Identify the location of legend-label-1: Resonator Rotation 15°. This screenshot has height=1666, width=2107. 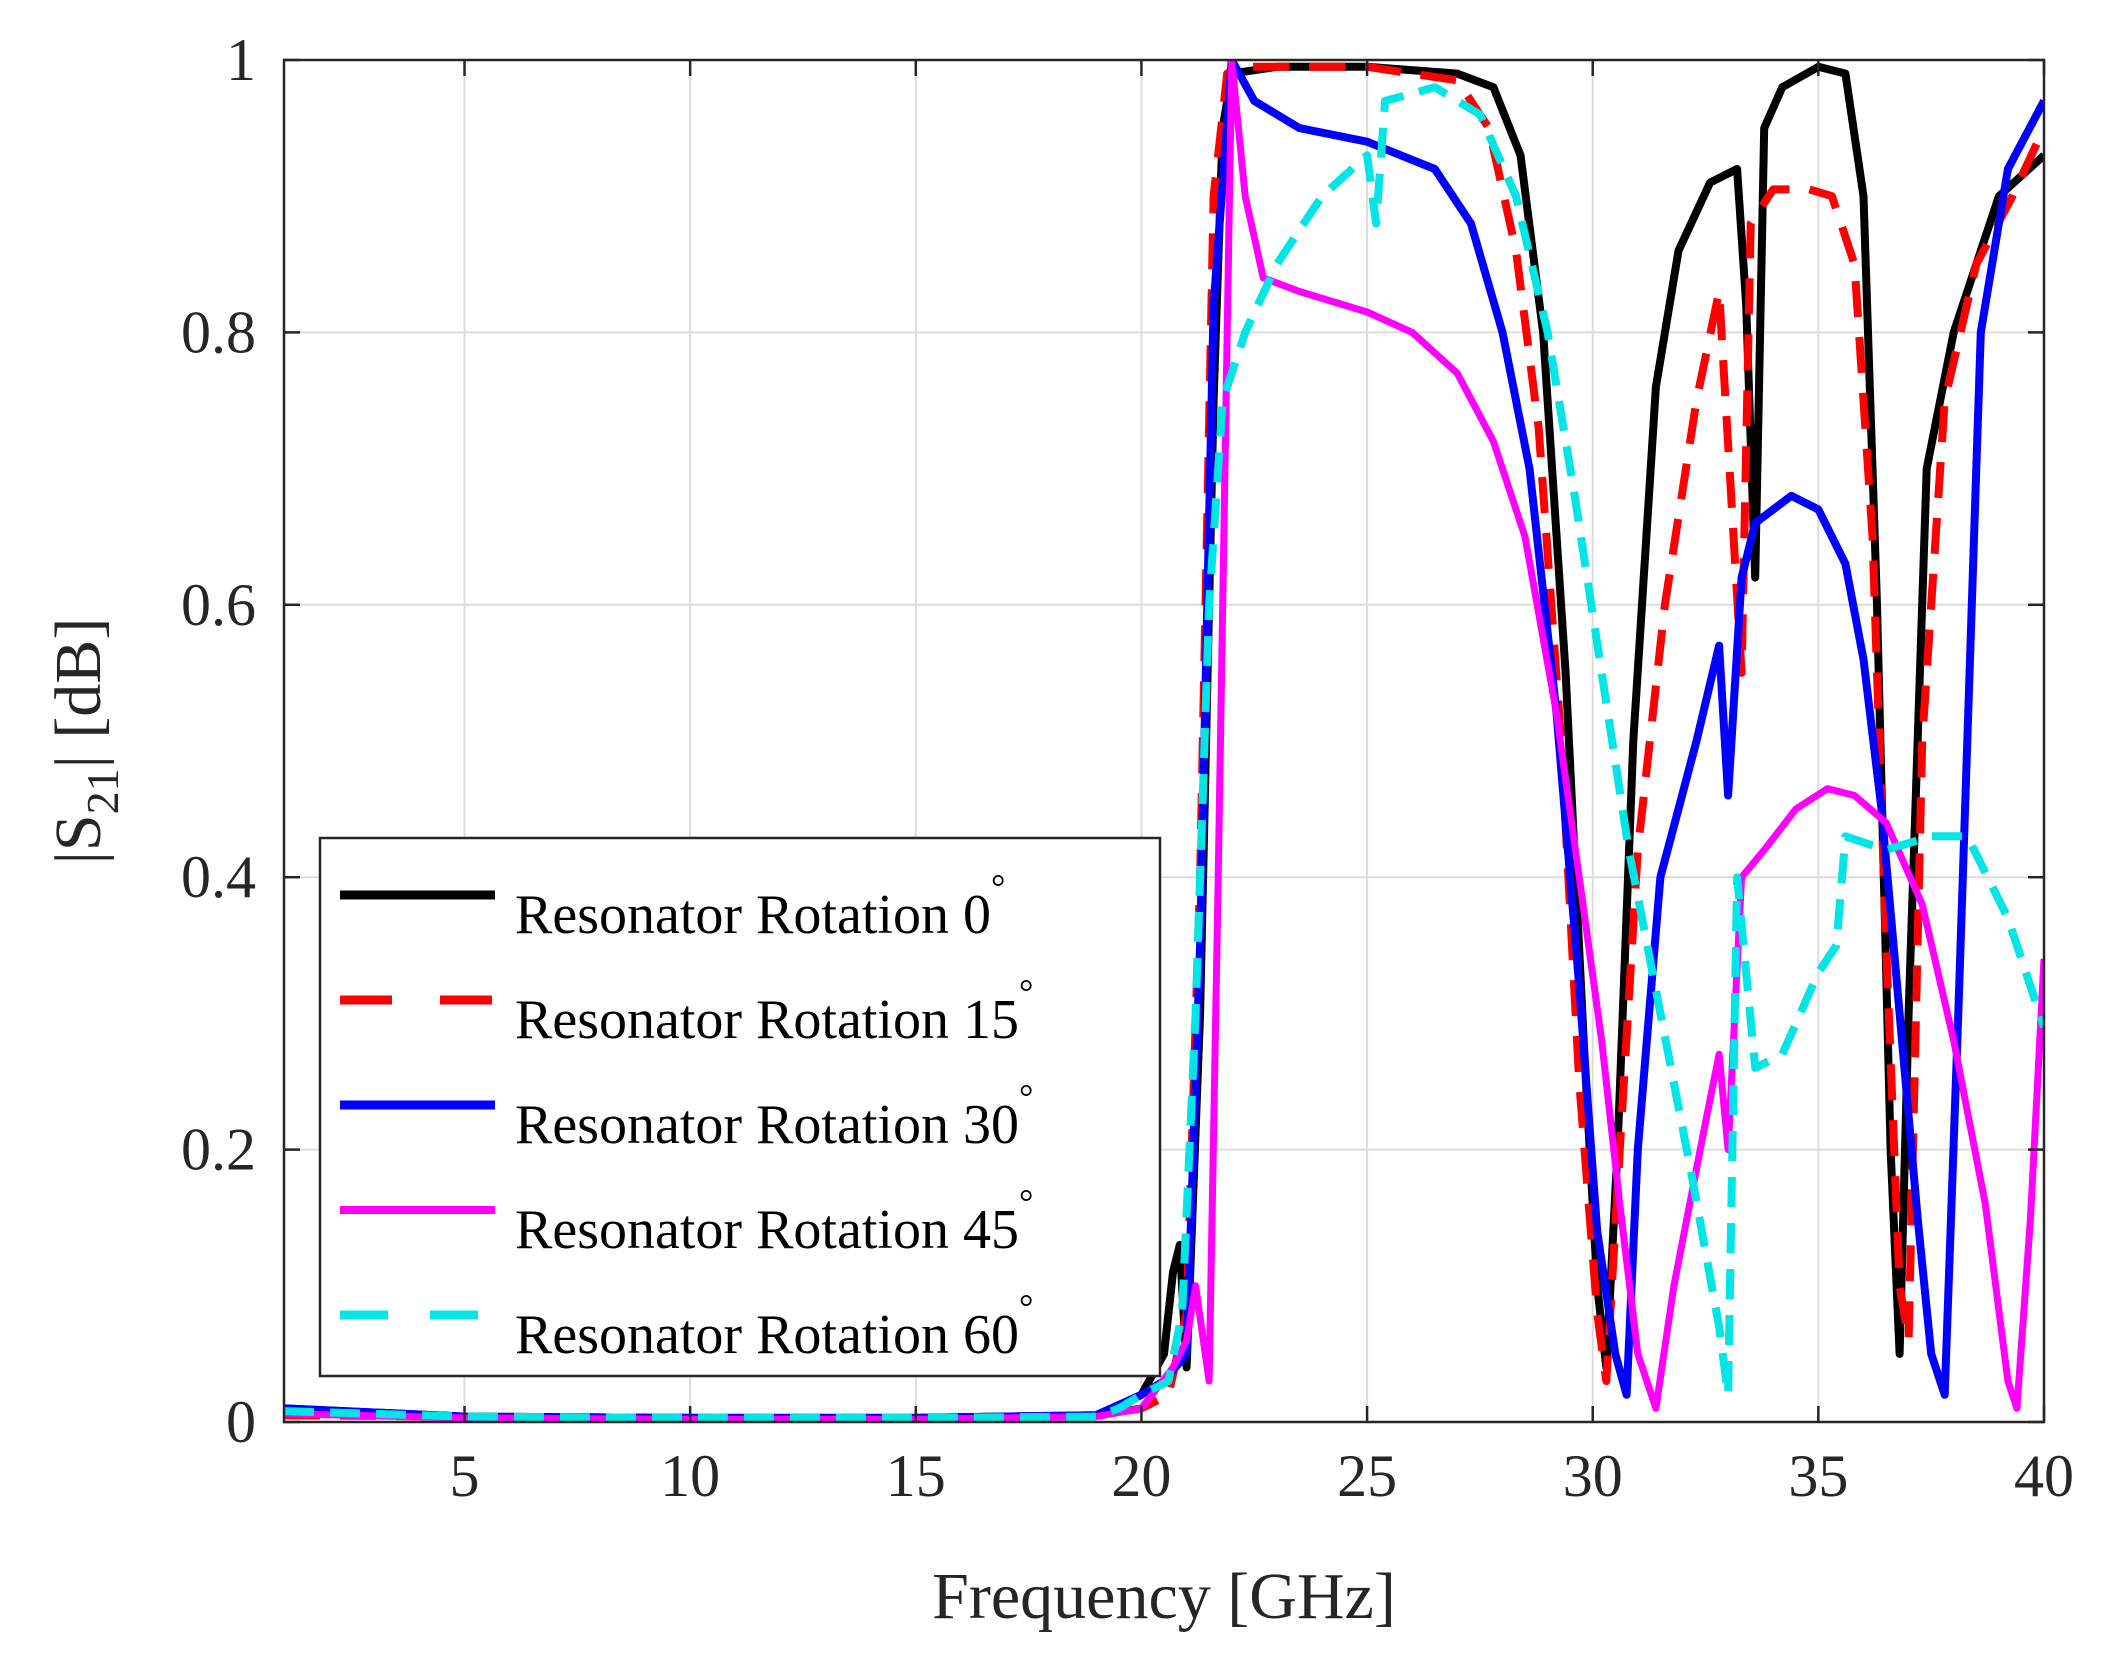
(774, 1011).